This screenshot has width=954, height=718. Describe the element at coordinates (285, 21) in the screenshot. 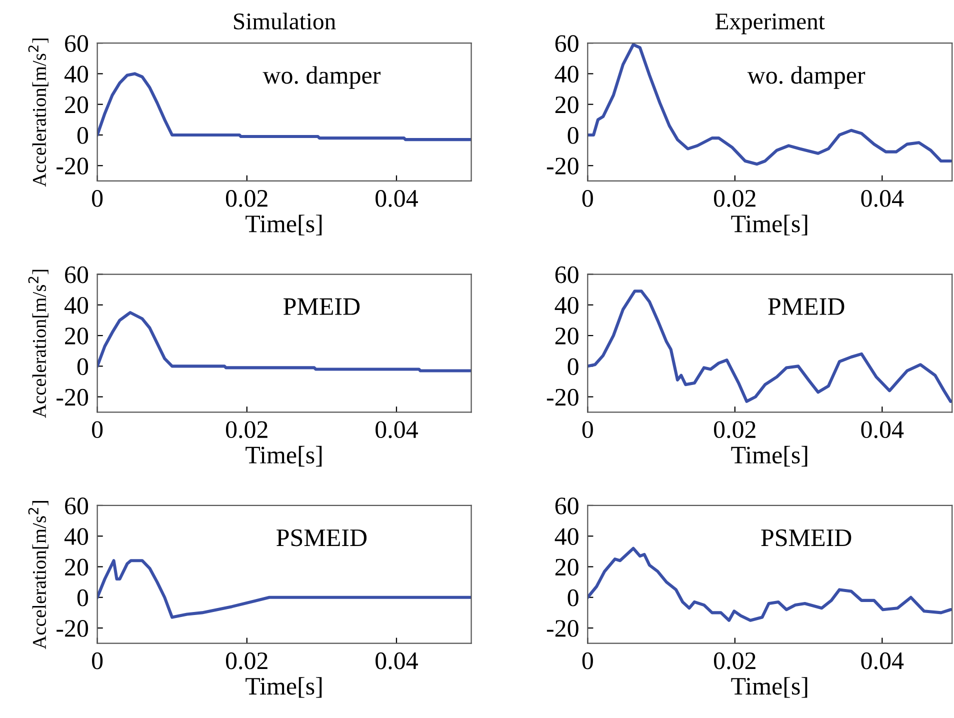

I see `chart-title: Simulation` at that location.